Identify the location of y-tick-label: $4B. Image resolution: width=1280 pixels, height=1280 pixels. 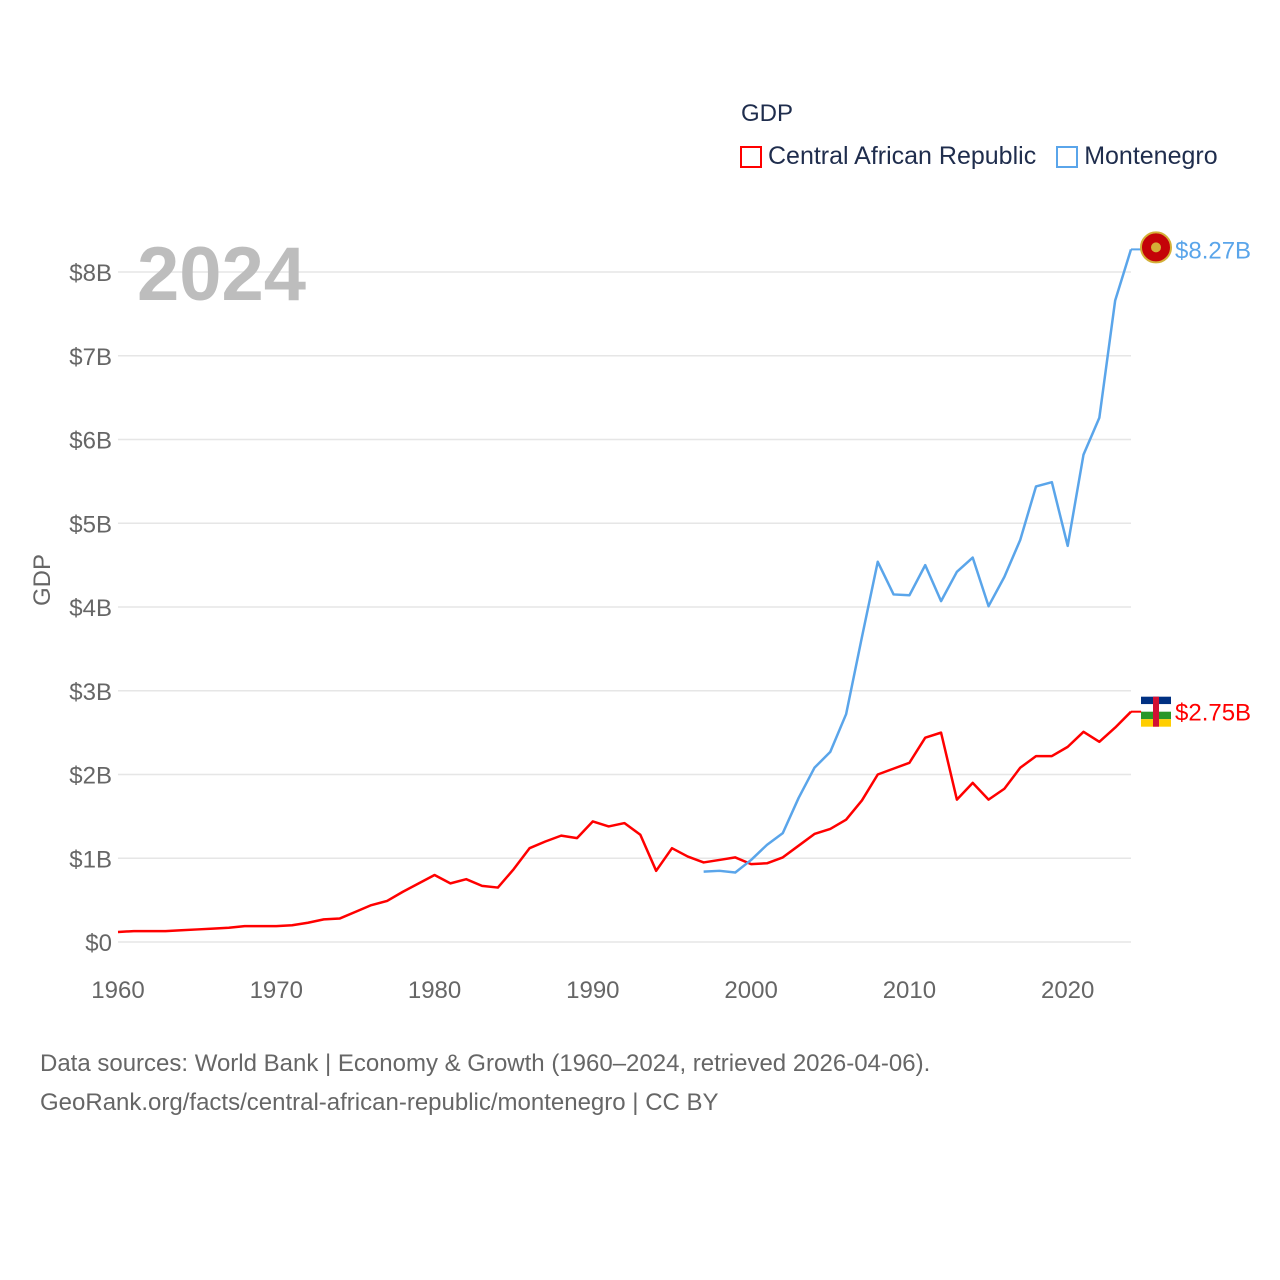
(90, 608).